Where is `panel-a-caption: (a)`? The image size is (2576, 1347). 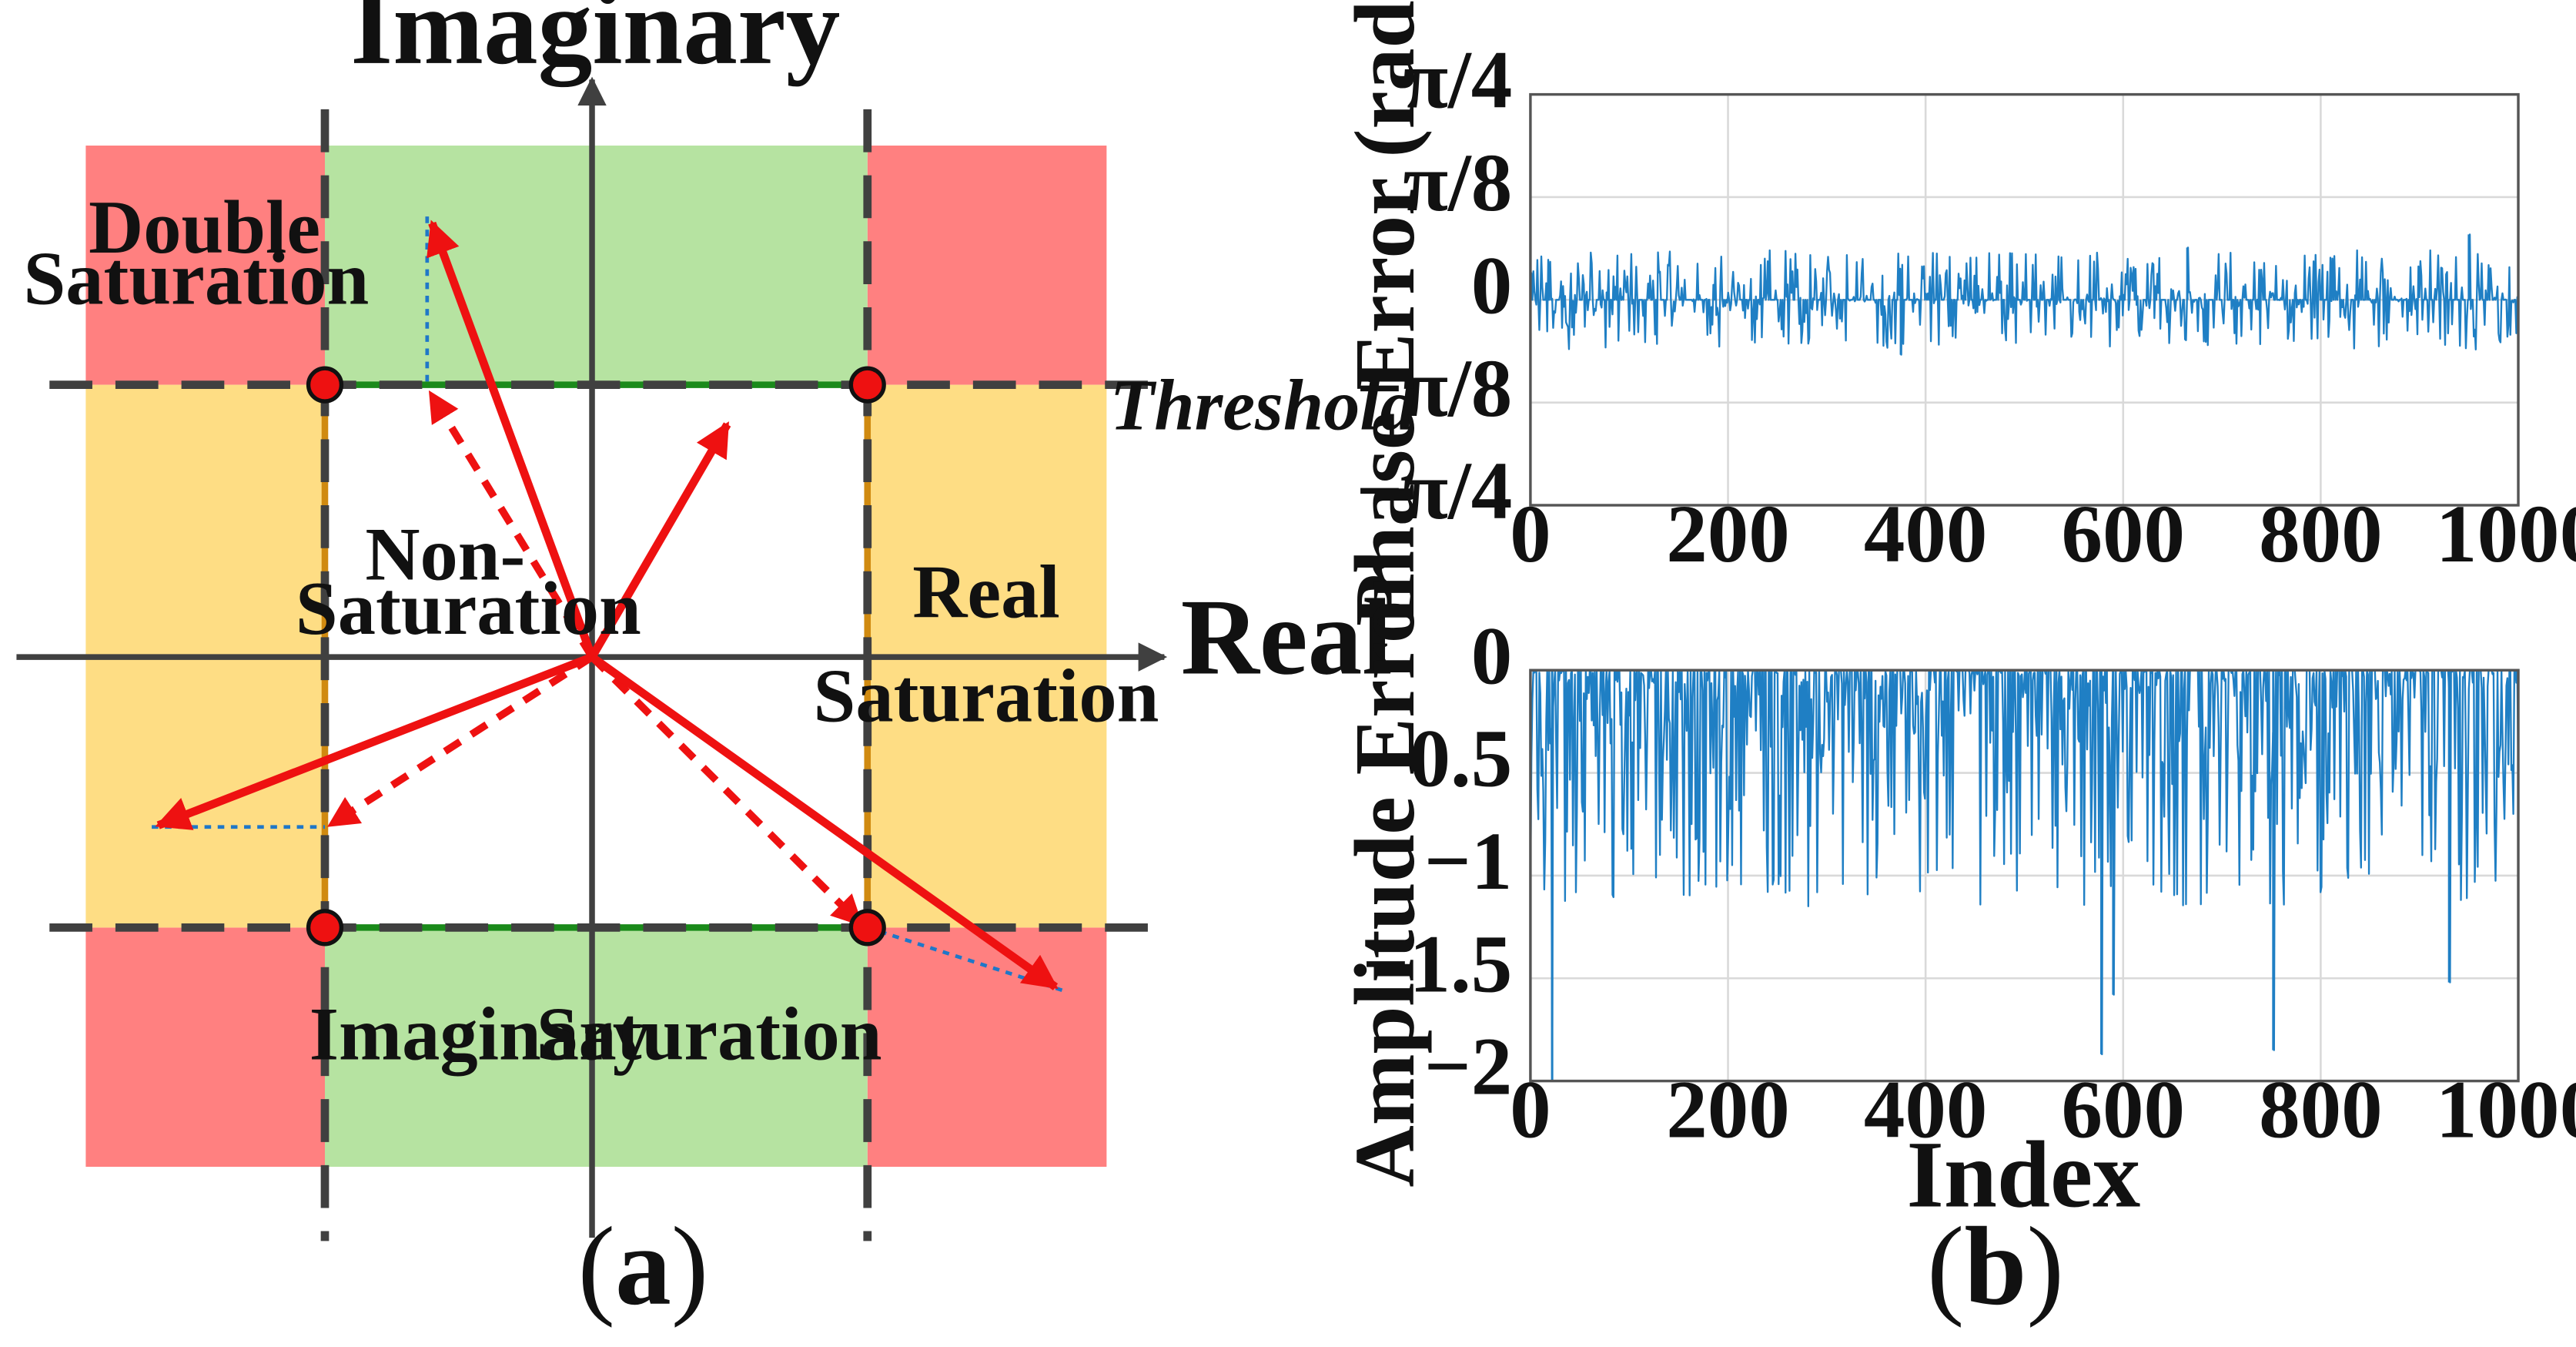 panel-a-caption: (a) is located at coordinates (642, 1266).